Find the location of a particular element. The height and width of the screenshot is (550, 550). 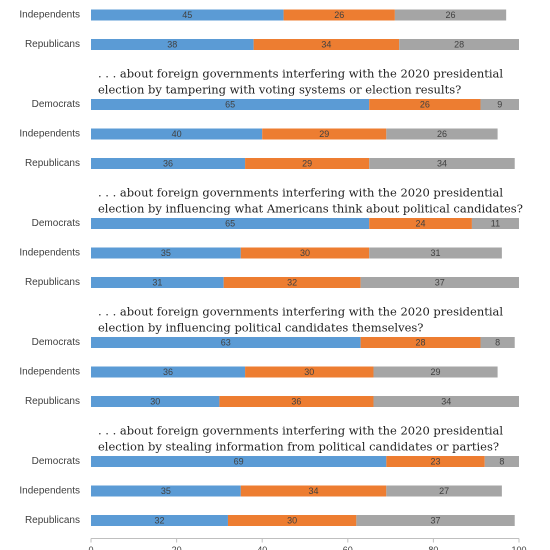

x-tick-label: 100 is located at coordinates (518, 547).